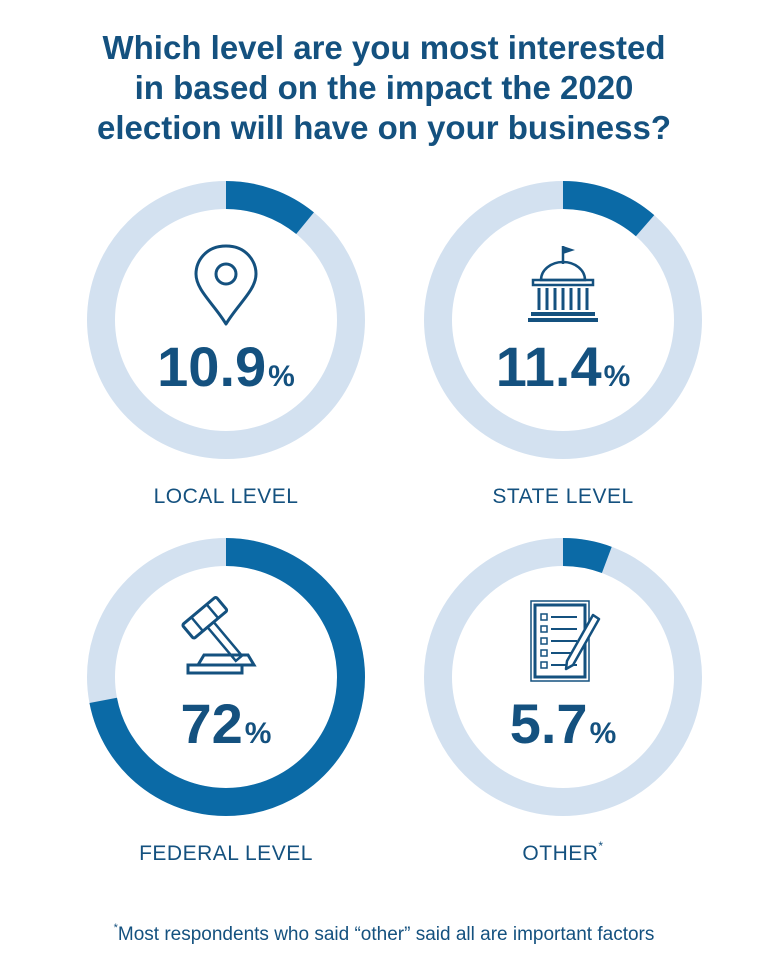 The height and width of the screenshot is (977, 768). I want to click on gavel-icon, so click(219, 635).